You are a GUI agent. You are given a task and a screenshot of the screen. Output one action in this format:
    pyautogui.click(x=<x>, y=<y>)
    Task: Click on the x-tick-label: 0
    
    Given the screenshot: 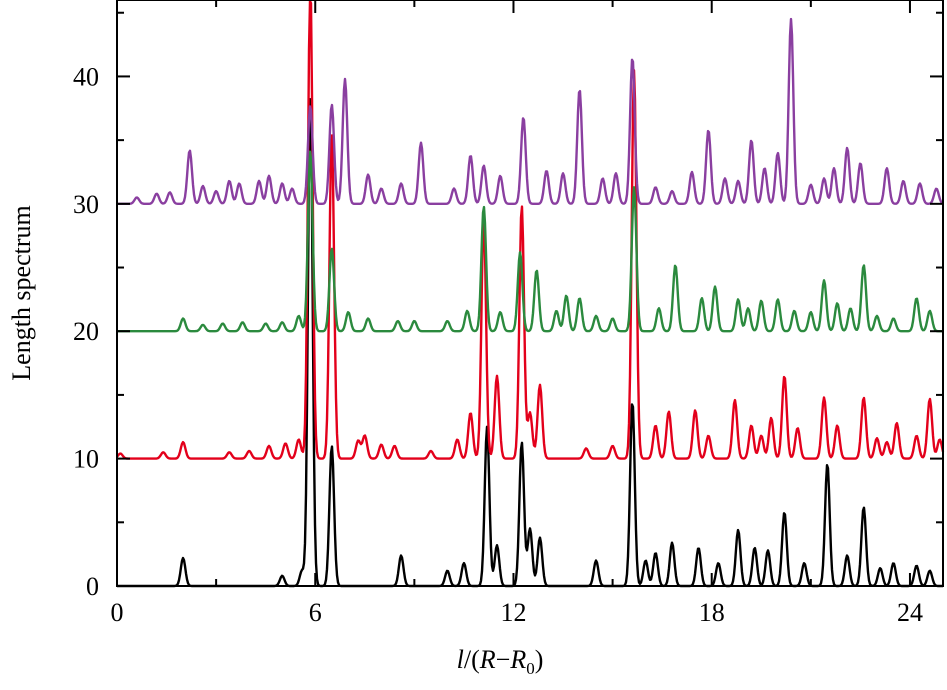 What is the action you would take?
    pyautogui.click(x=117, y=612)
    